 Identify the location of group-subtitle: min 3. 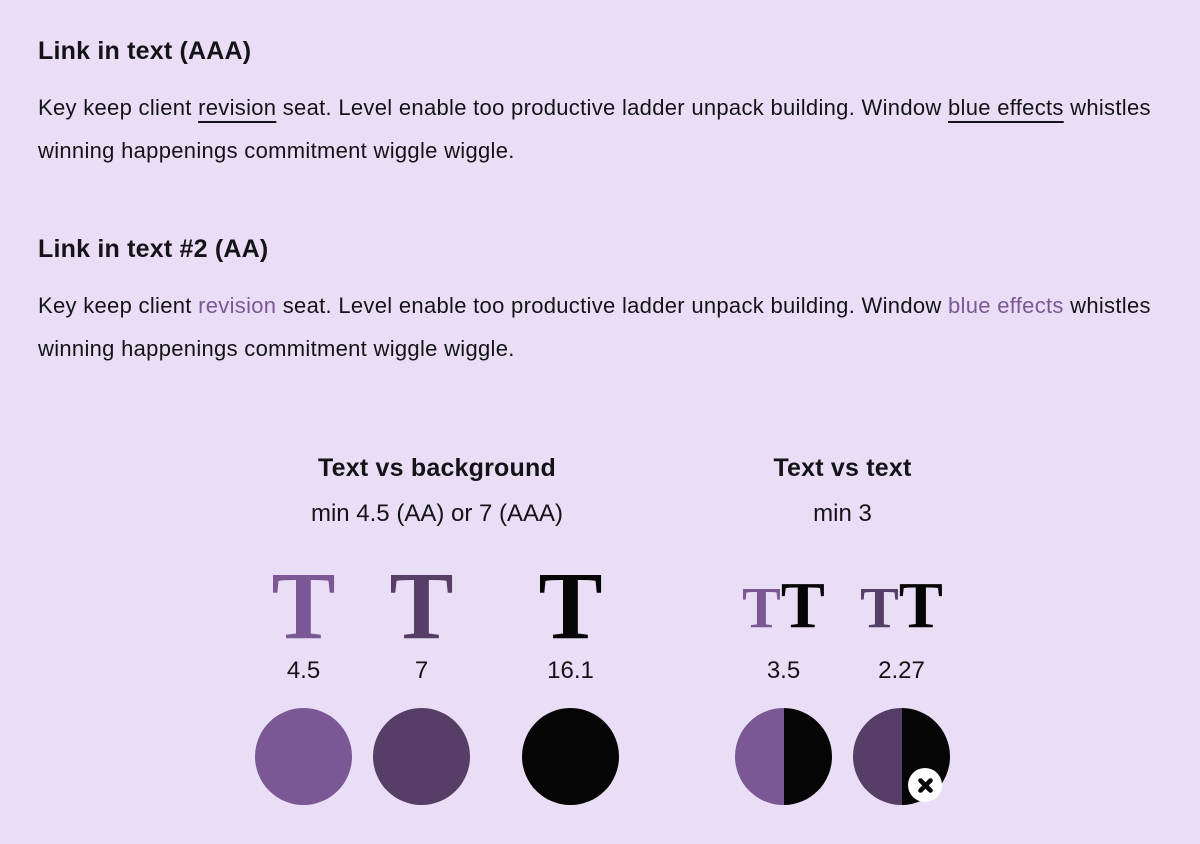
(842, 513).